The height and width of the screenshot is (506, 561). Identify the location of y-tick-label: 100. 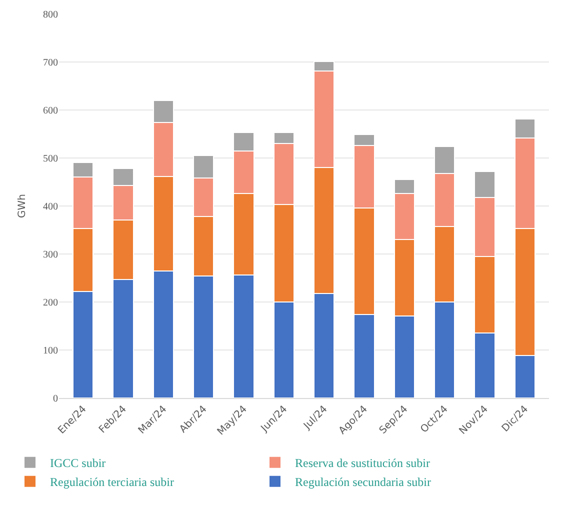
(50, 351).